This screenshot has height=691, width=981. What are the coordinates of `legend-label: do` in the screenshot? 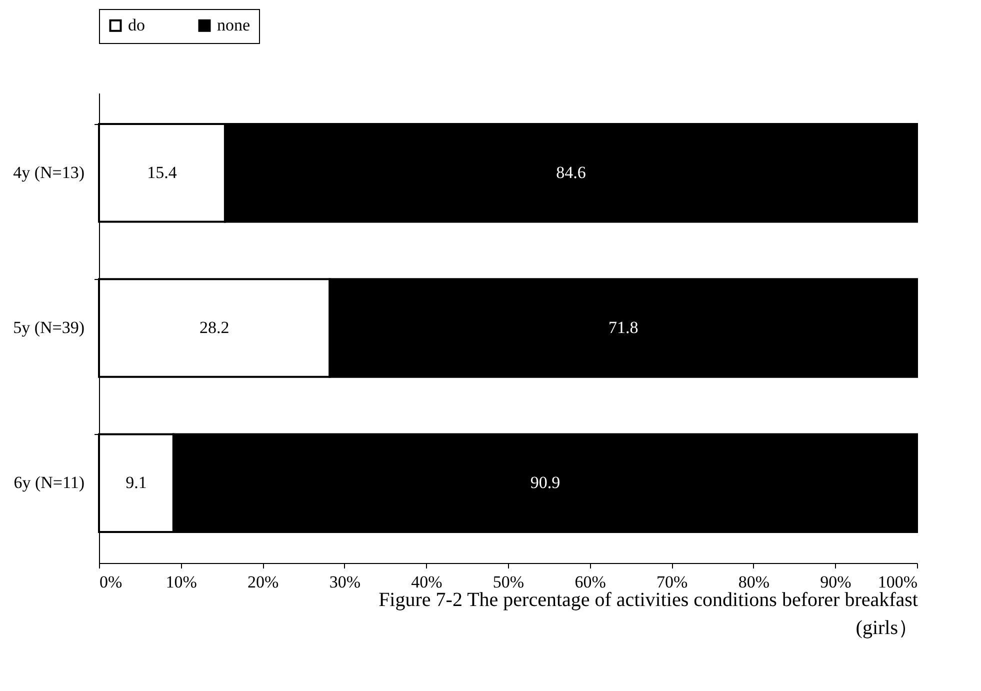 It's located at (136, 25).